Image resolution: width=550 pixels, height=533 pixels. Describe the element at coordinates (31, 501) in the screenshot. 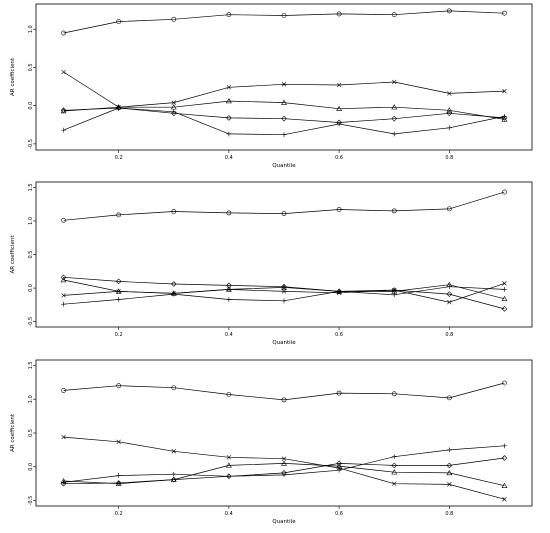

I see `y-tick-label: -0.5` at that location.